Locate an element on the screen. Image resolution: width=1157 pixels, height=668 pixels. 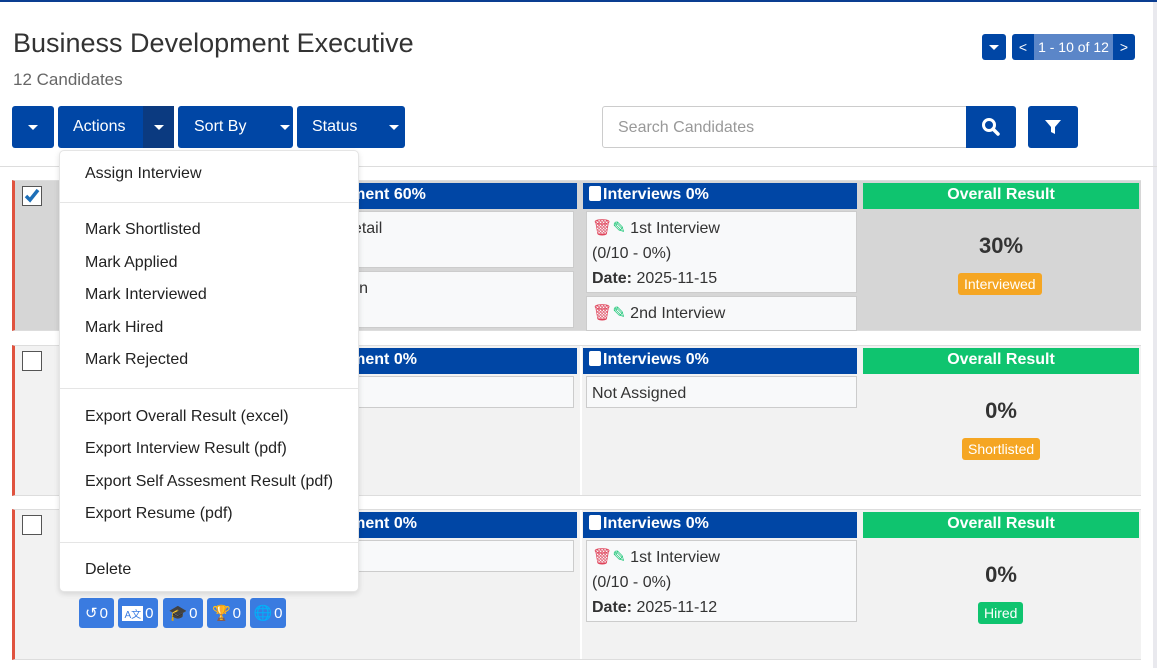
menu-item-export-interview: Export Interview Result (pdf) is located at coordinates (186, 448).